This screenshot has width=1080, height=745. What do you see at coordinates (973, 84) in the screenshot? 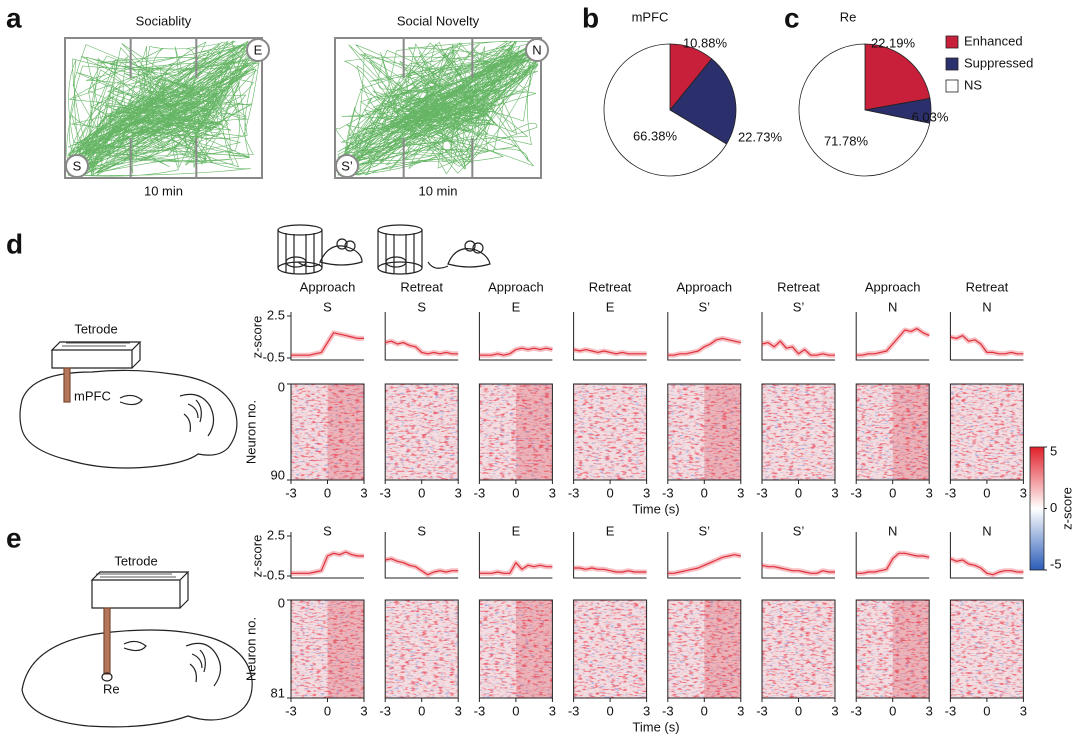
I see `legend-label: NS` at bounding box center [973, 84].